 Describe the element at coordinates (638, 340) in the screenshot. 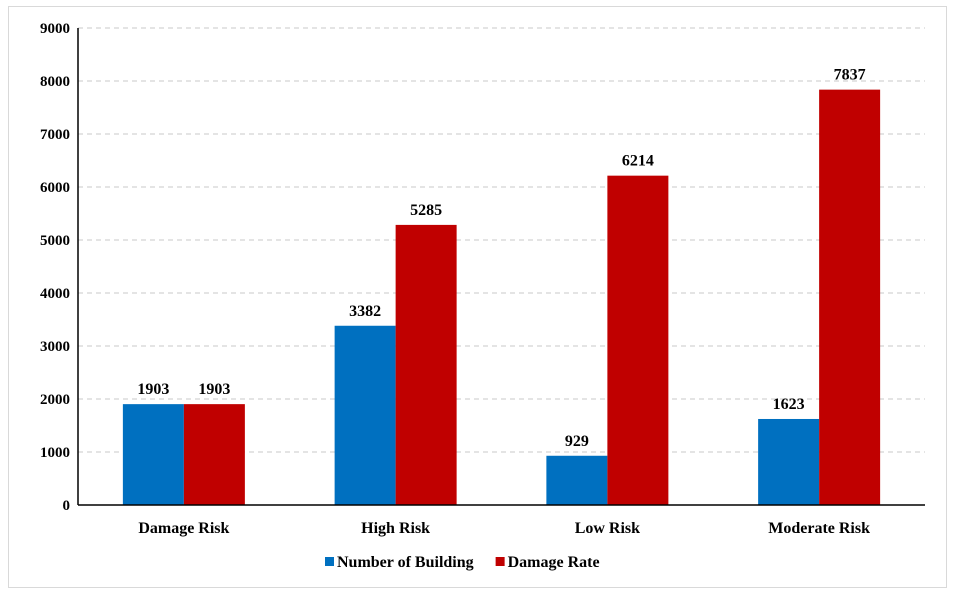

I see `bar-damage-rate-low-risk` at that location.